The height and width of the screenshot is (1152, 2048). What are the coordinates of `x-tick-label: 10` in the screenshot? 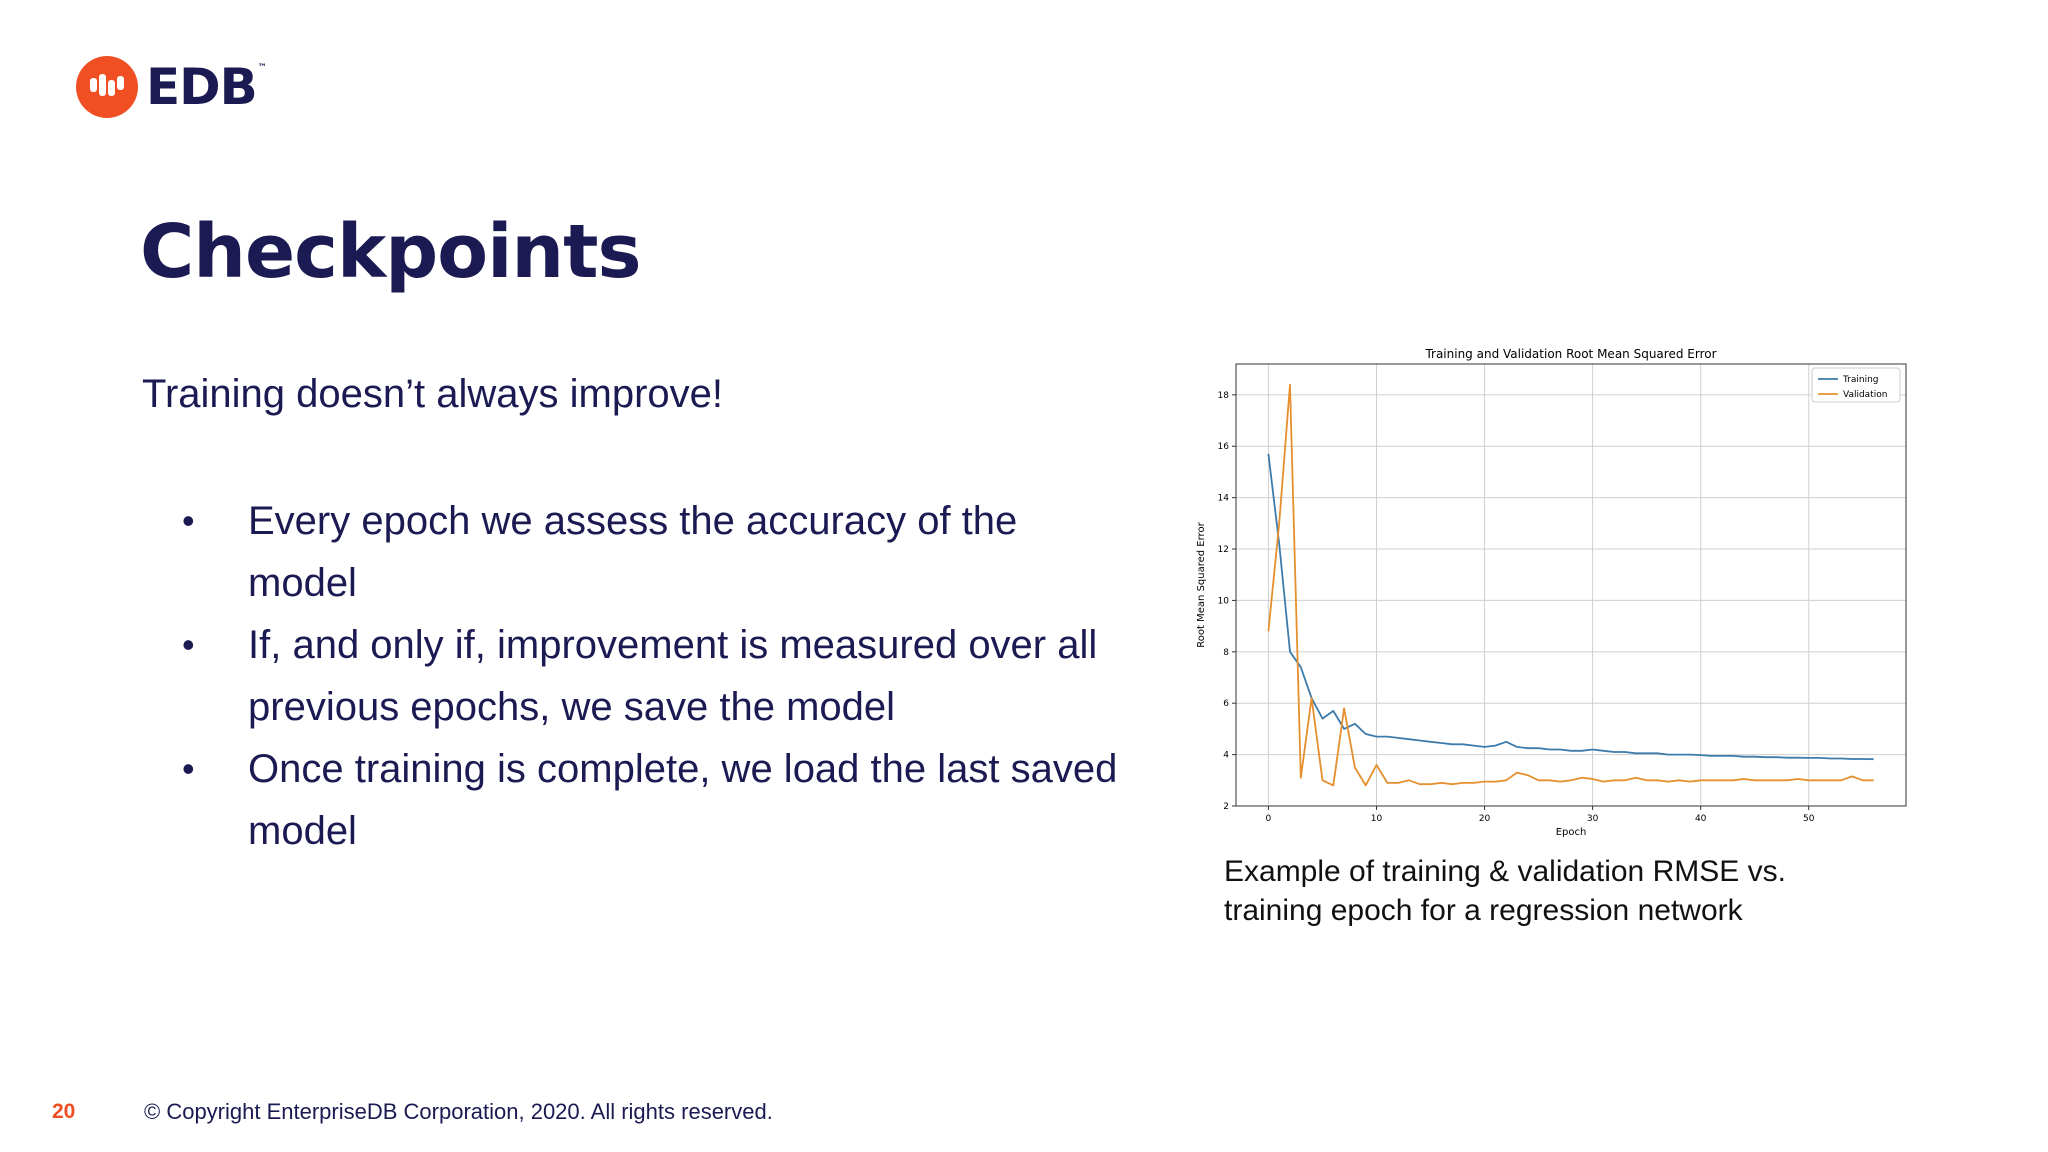 It's located at (1377, 819).